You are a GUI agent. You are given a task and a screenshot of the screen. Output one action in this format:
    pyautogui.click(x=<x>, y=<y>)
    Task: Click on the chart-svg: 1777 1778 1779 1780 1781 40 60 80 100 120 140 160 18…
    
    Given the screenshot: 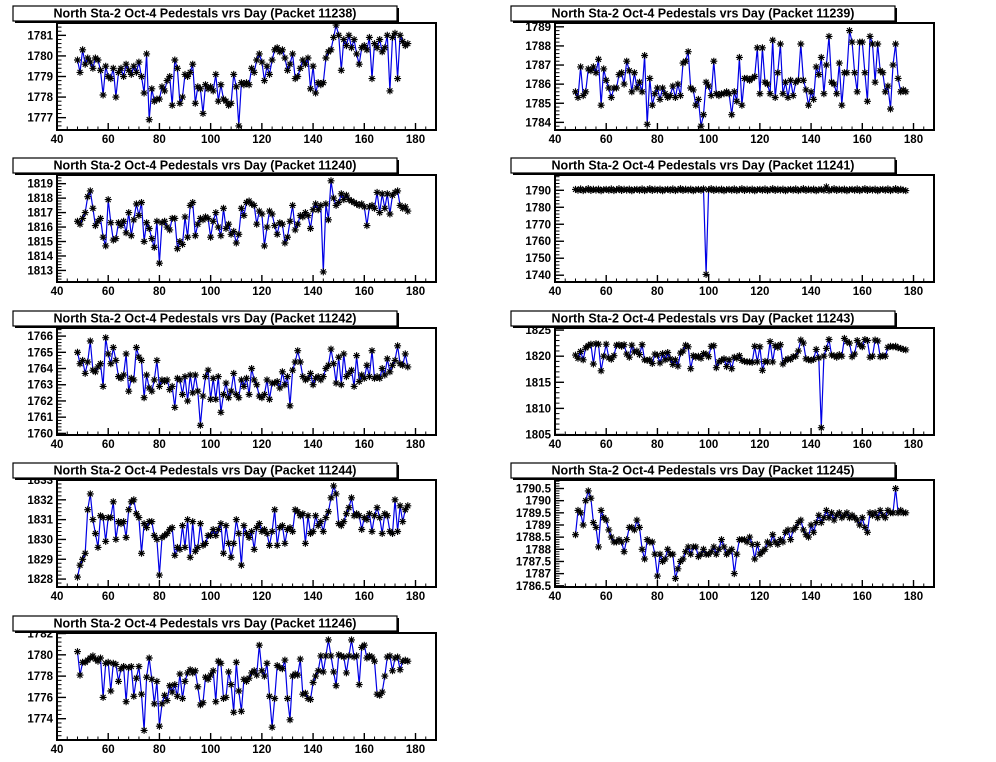 What is the action you would take?
    pyautogui.click(x=224, y=75)
    